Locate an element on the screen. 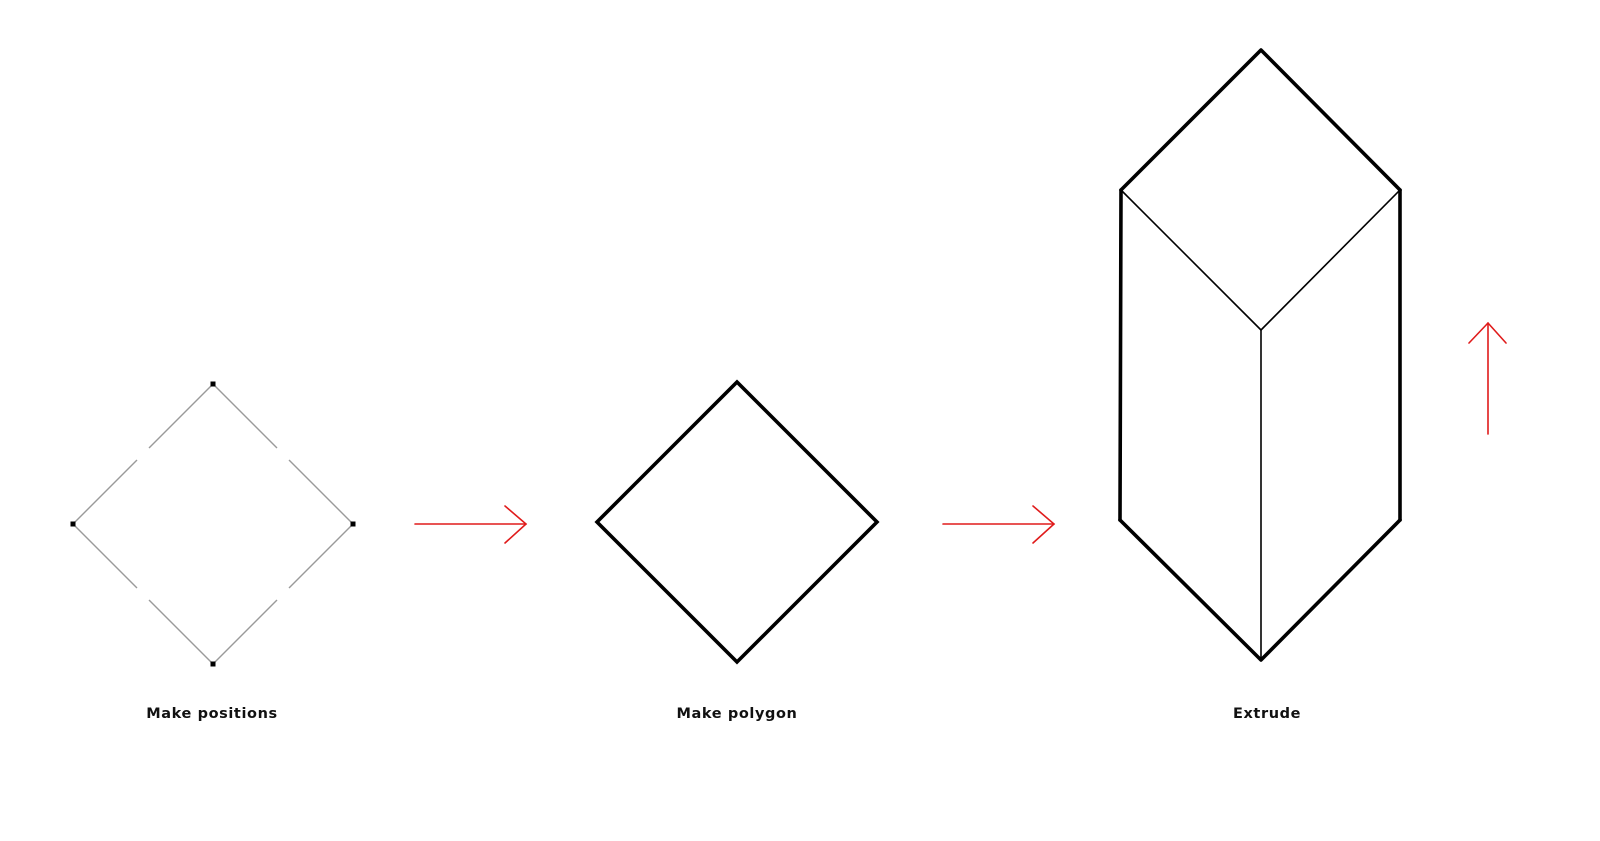 This screenshot has height=841, width=1600. extruded-figure is located at coordinates (1260, 355).